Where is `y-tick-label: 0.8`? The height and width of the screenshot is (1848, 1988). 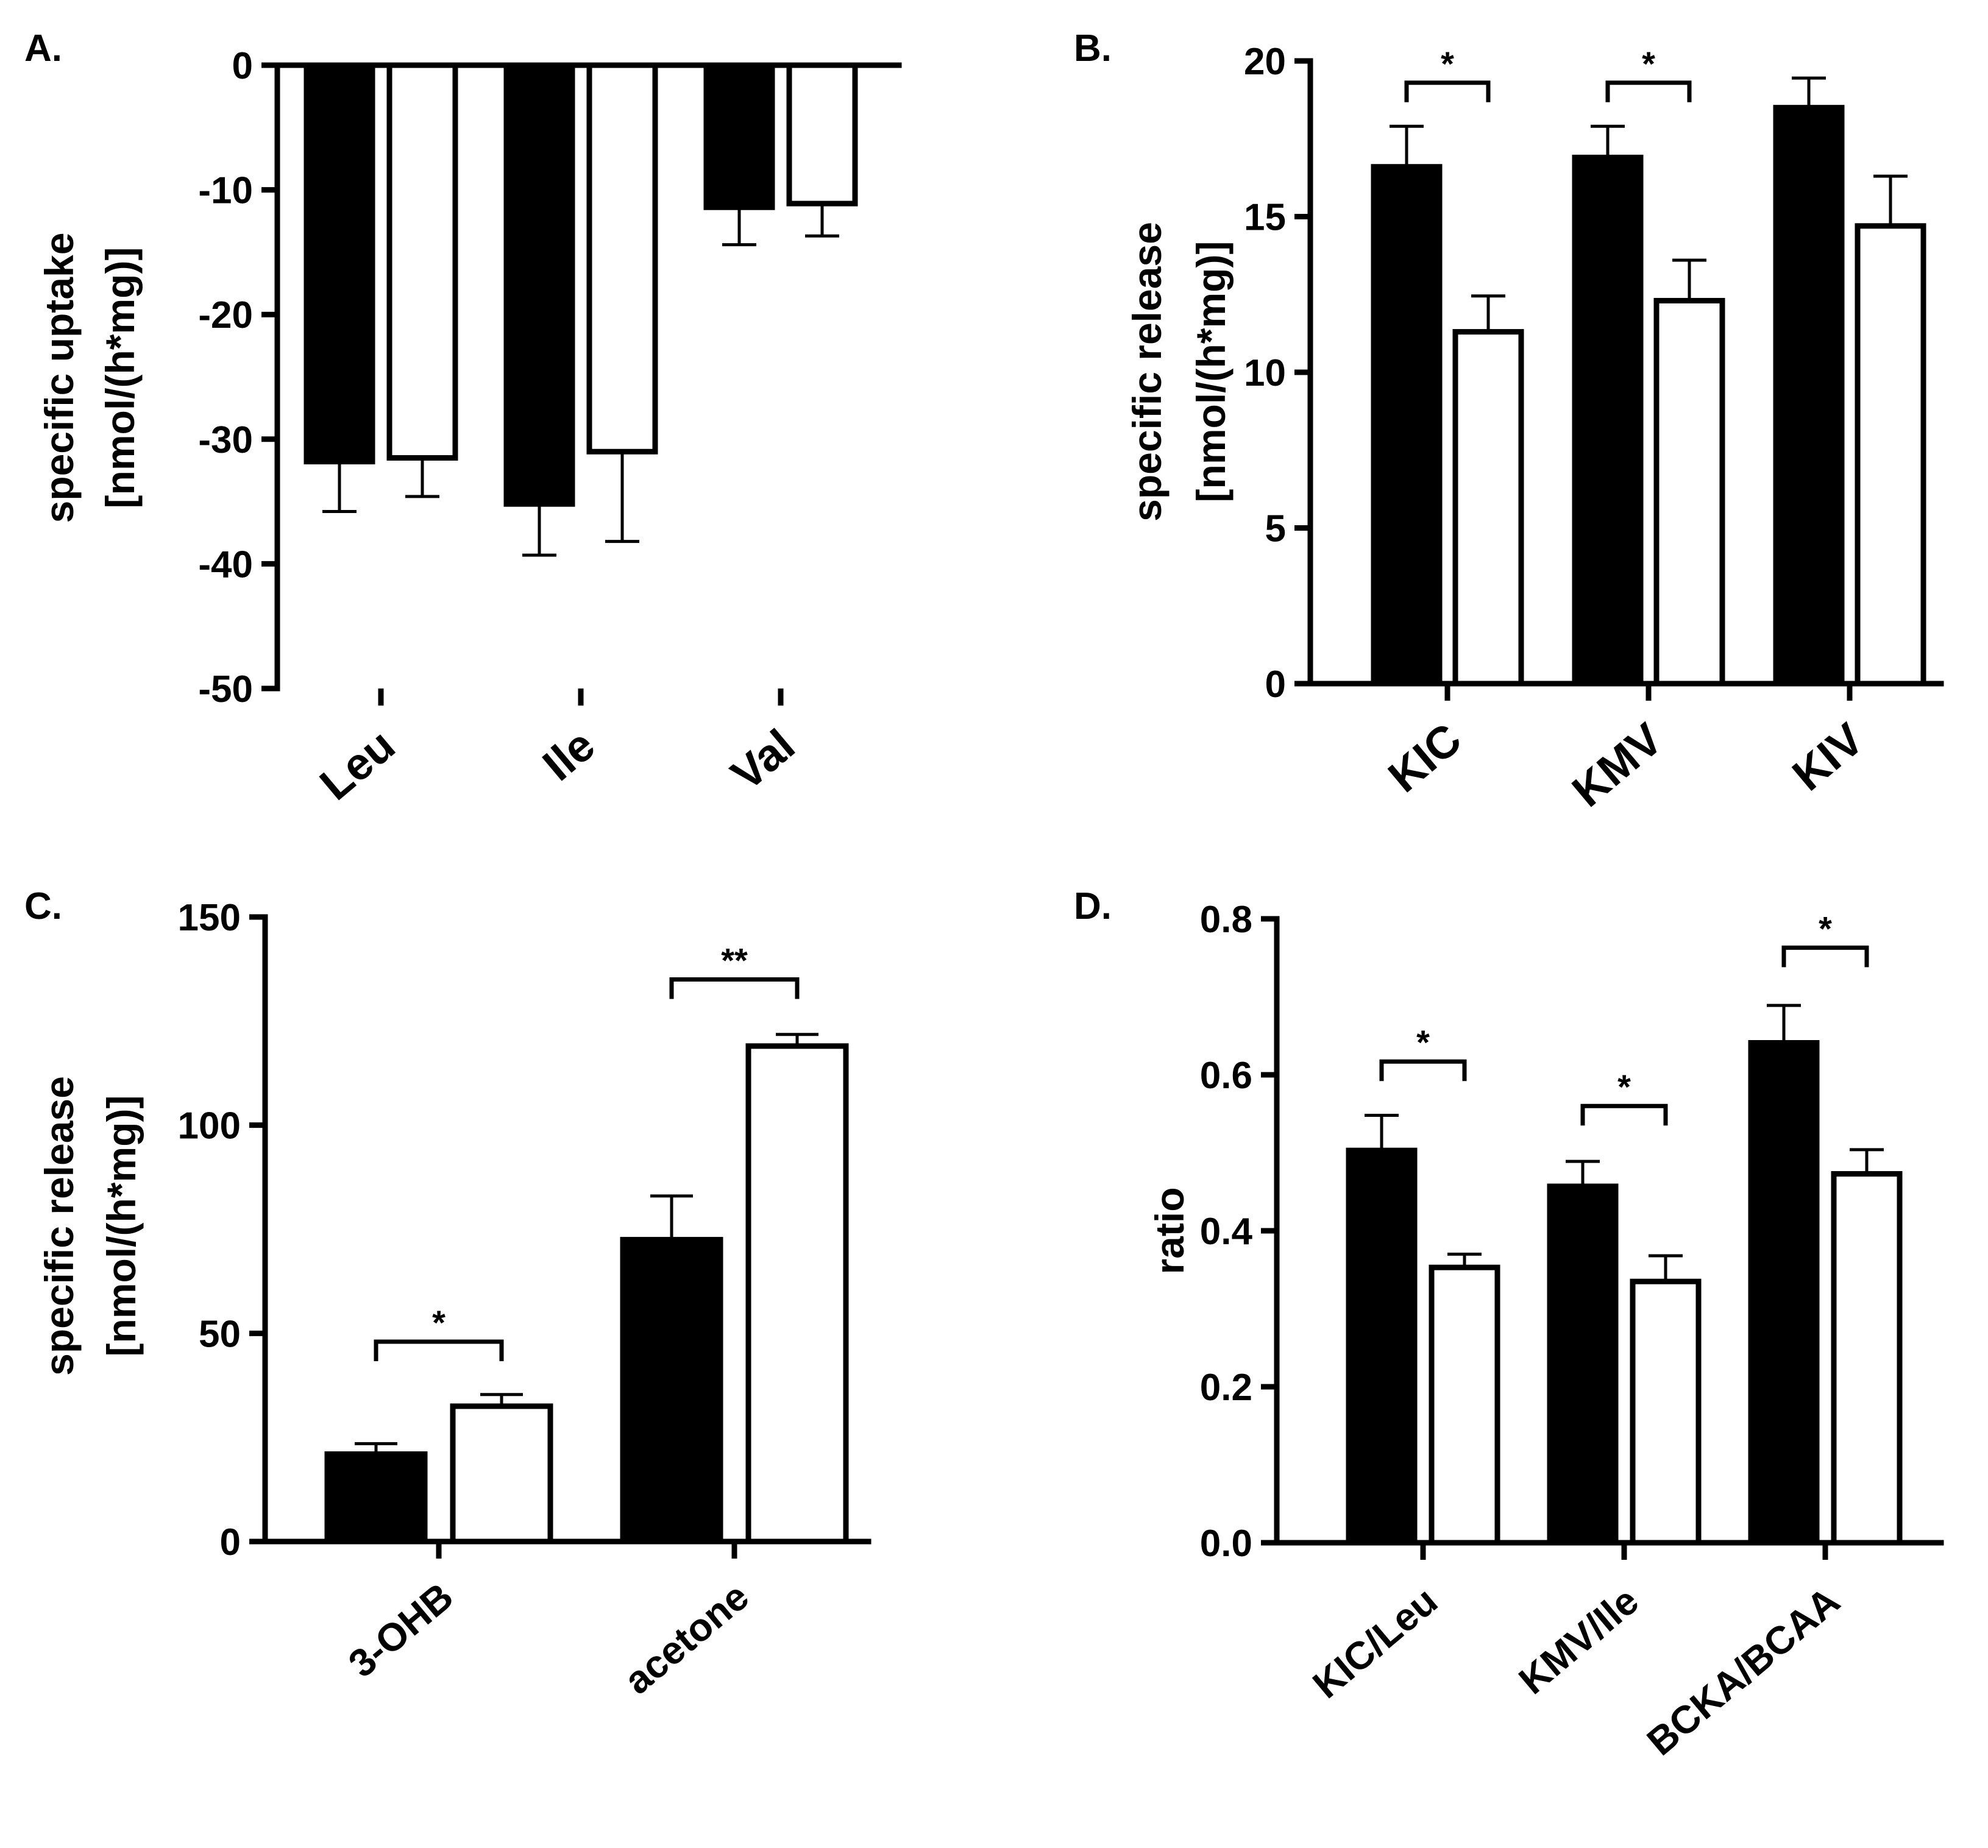 y-tick-label: 0.8 is located at coordinates (1226, 920).